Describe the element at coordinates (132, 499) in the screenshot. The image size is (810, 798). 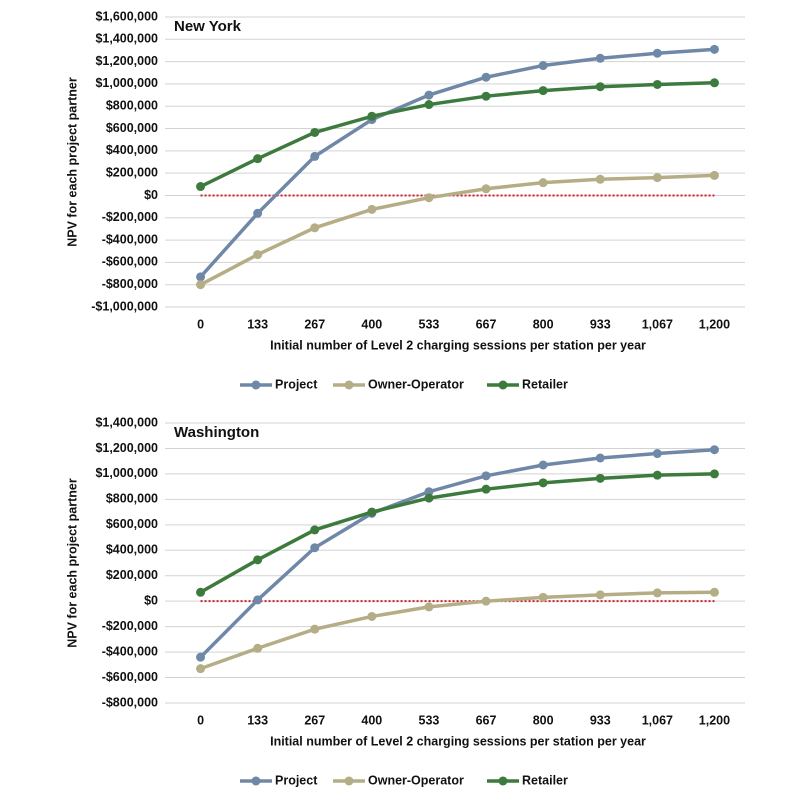
I see `y-tick-label: $800,000` at that location.